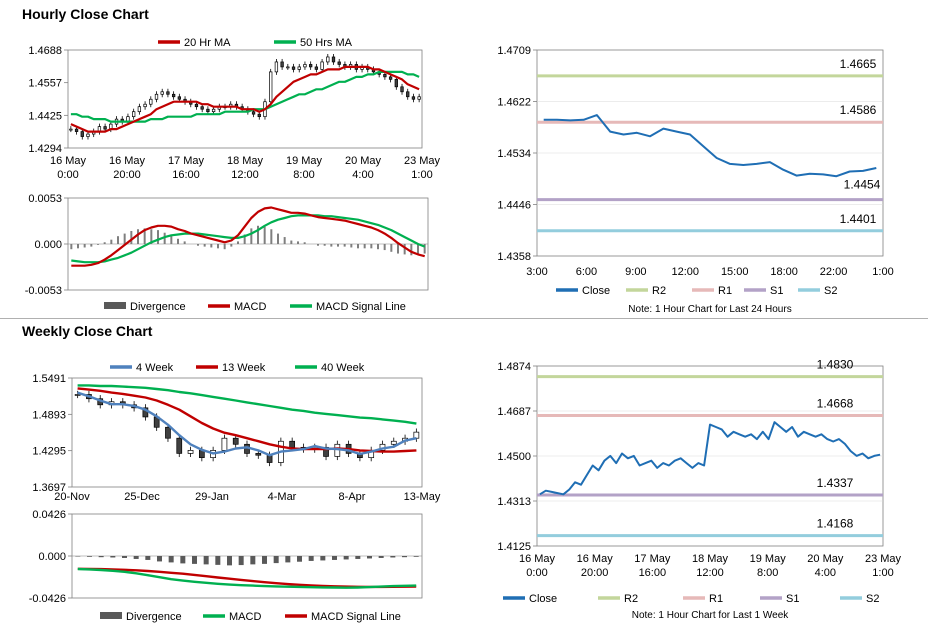 Image resolution: width=928 pixels, height=638 pixels. Describe the element at coordinates (155, 368) in the screenshot. I see `weekly-ma-legend-label: 4 Week` at that location.